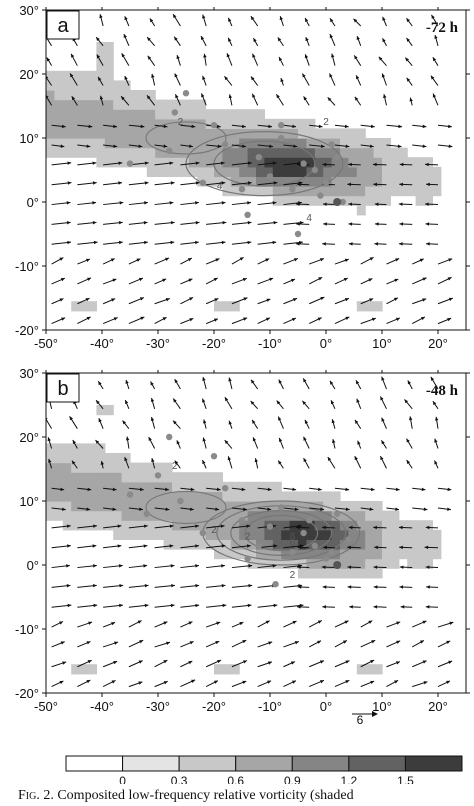  What do you see at coordinates (122, 779) in the screenshot?
I see `colorbar-label: 0` at bounding box center [122, 779].